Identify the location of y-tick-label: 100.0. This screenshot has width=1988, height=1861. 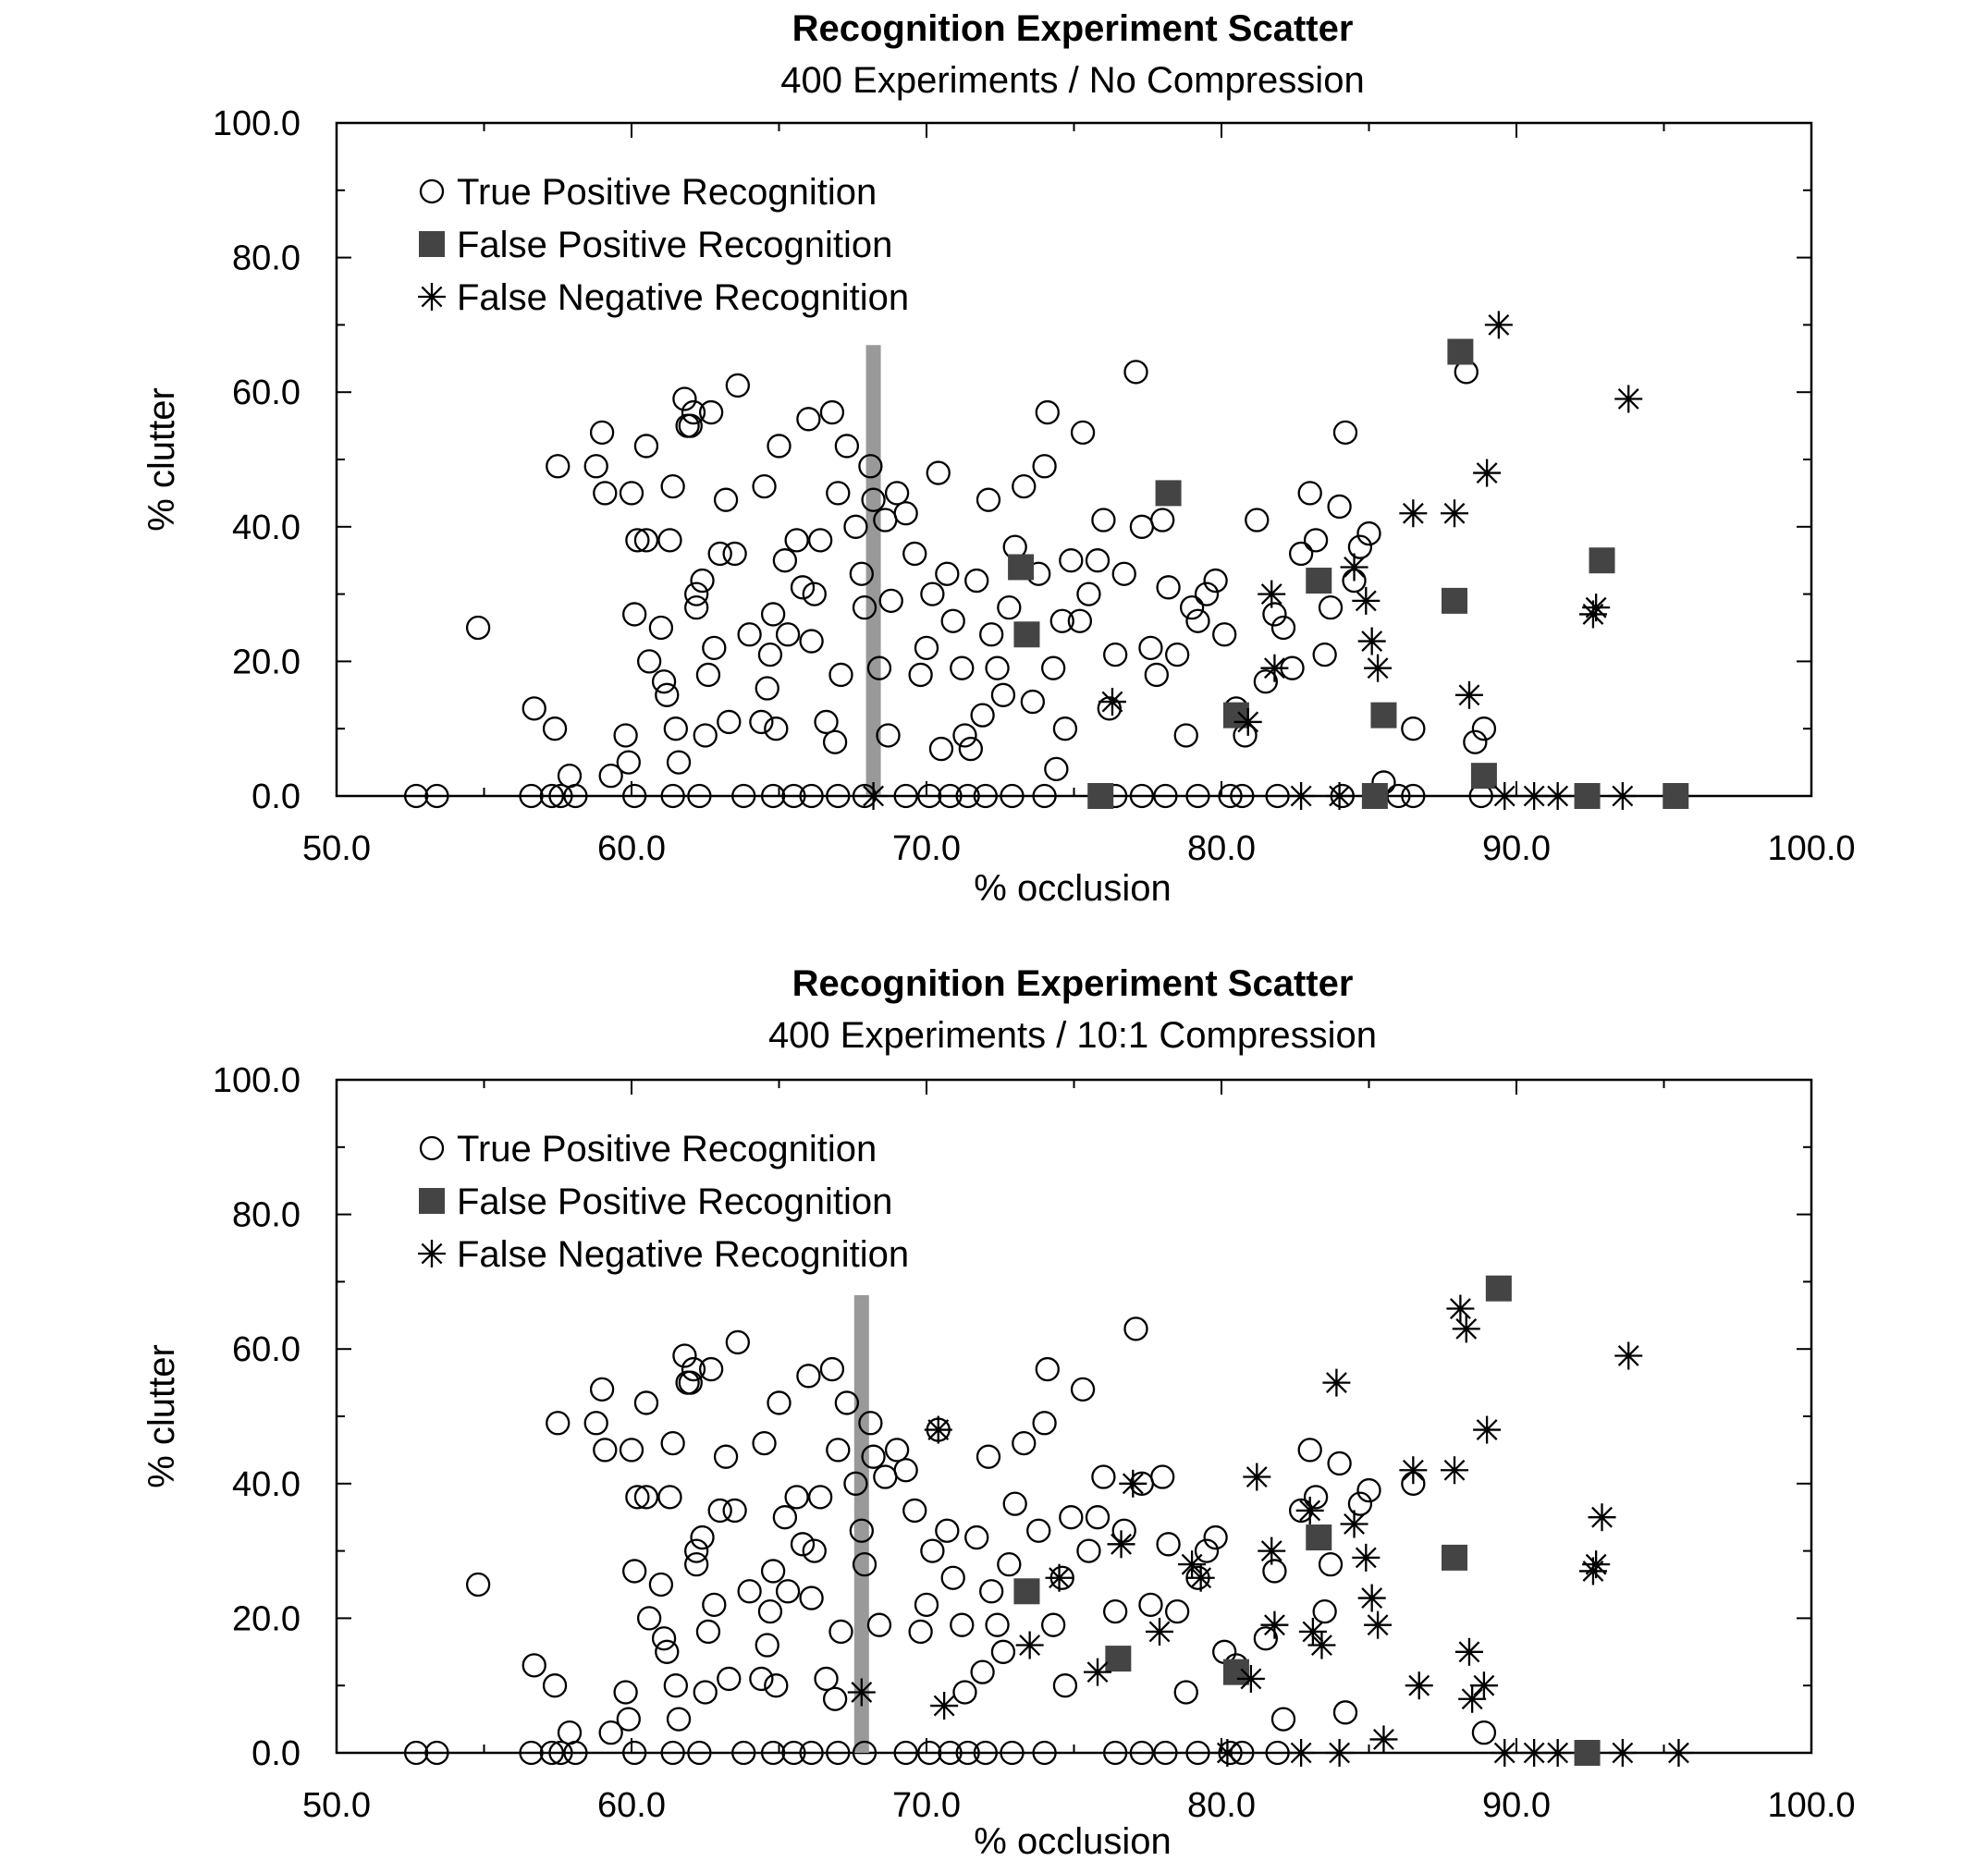
(257, 124).